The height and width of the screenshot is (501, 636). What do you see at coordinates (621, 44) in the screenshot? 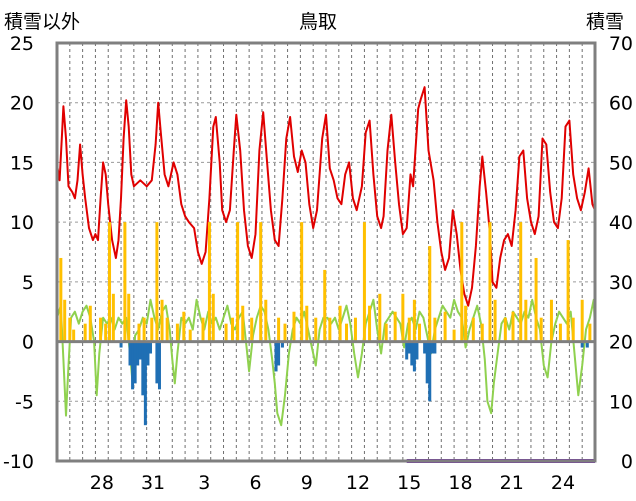
I see `right-tick-label: 70` at bounding box center [621, 44].